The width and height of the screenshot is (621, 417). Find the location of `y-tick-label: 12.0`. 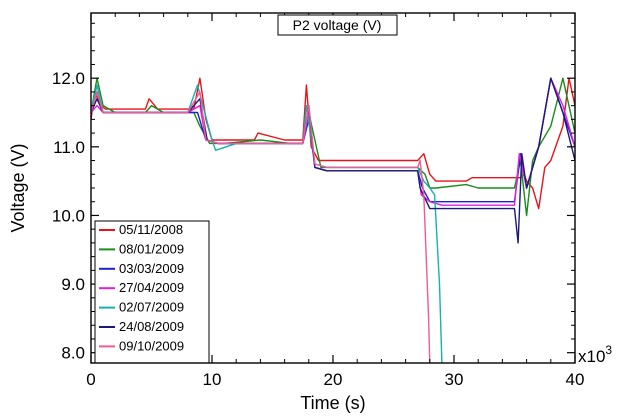

y-tick-label: 12.0 is located at coordinates (68, 78).